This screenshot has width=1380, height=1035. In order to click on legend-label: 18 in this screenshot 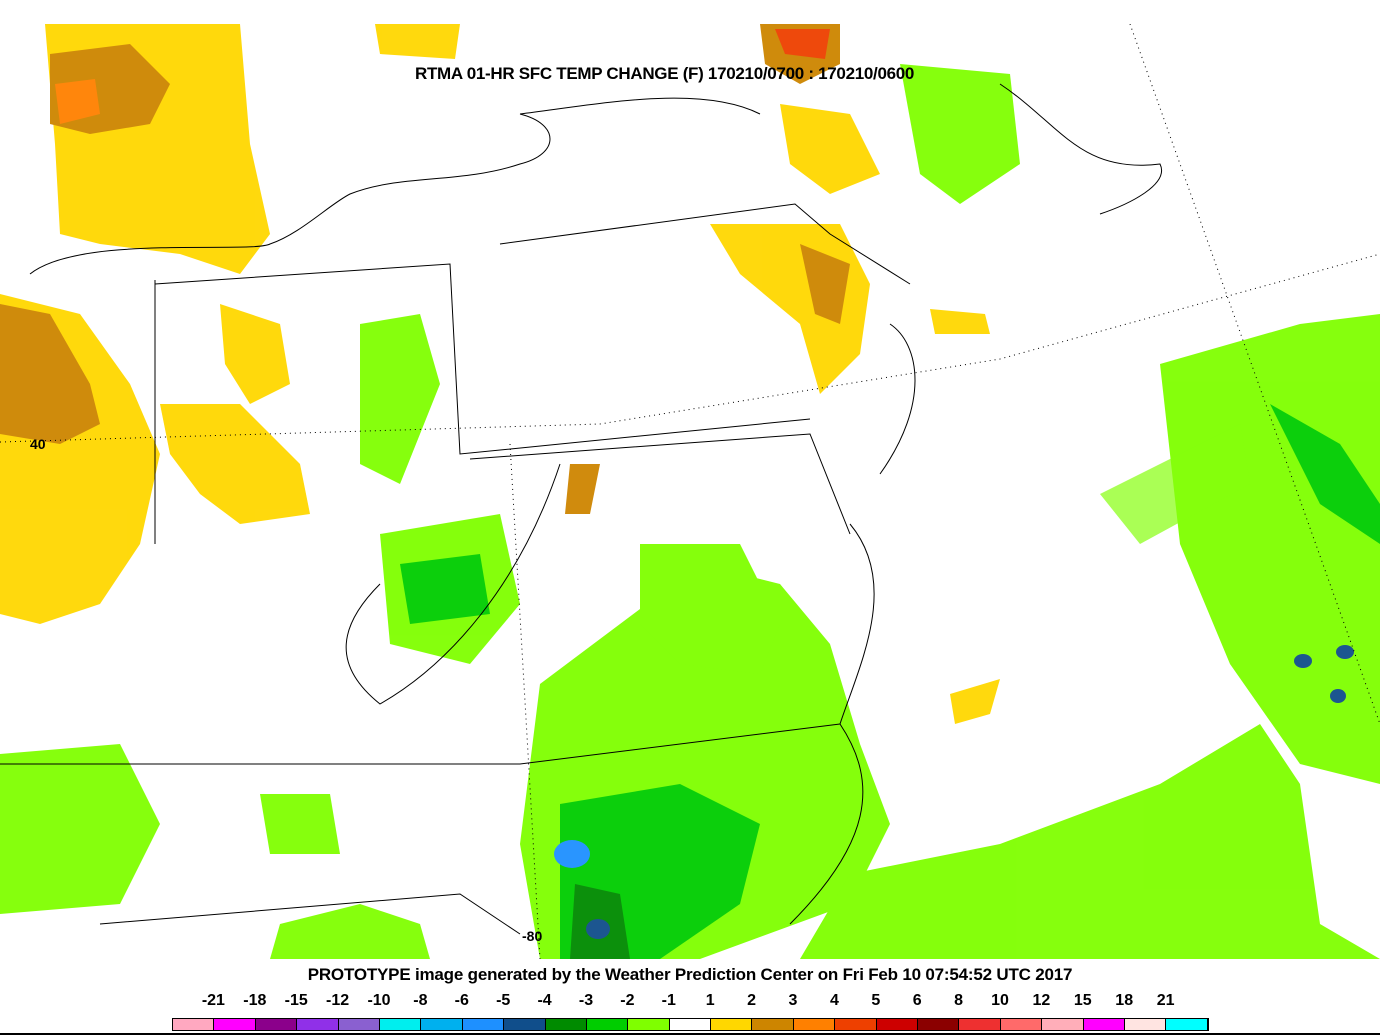, I will do `click(1124, 1000)`.